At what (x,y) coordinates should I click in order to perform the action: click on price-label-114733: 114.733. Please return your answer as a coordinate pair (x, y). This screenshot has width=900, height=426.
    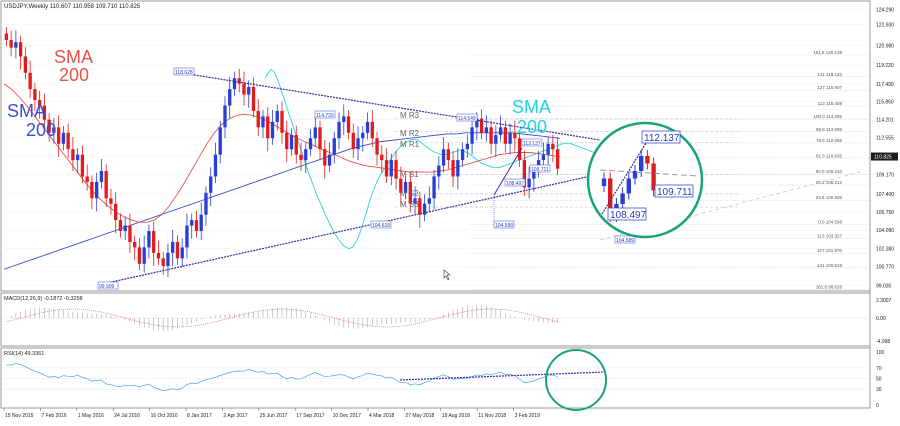
    Looking at the image, I should click on (325, 114).